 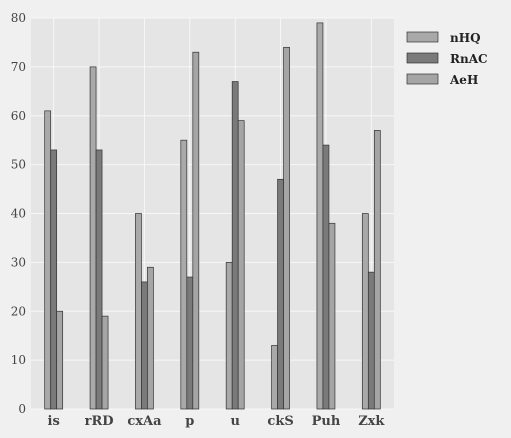 What do you see at coordinates (465, 38) in the screenshot?
I see `legend-label: nHQ` at bounding box center [465, 38].